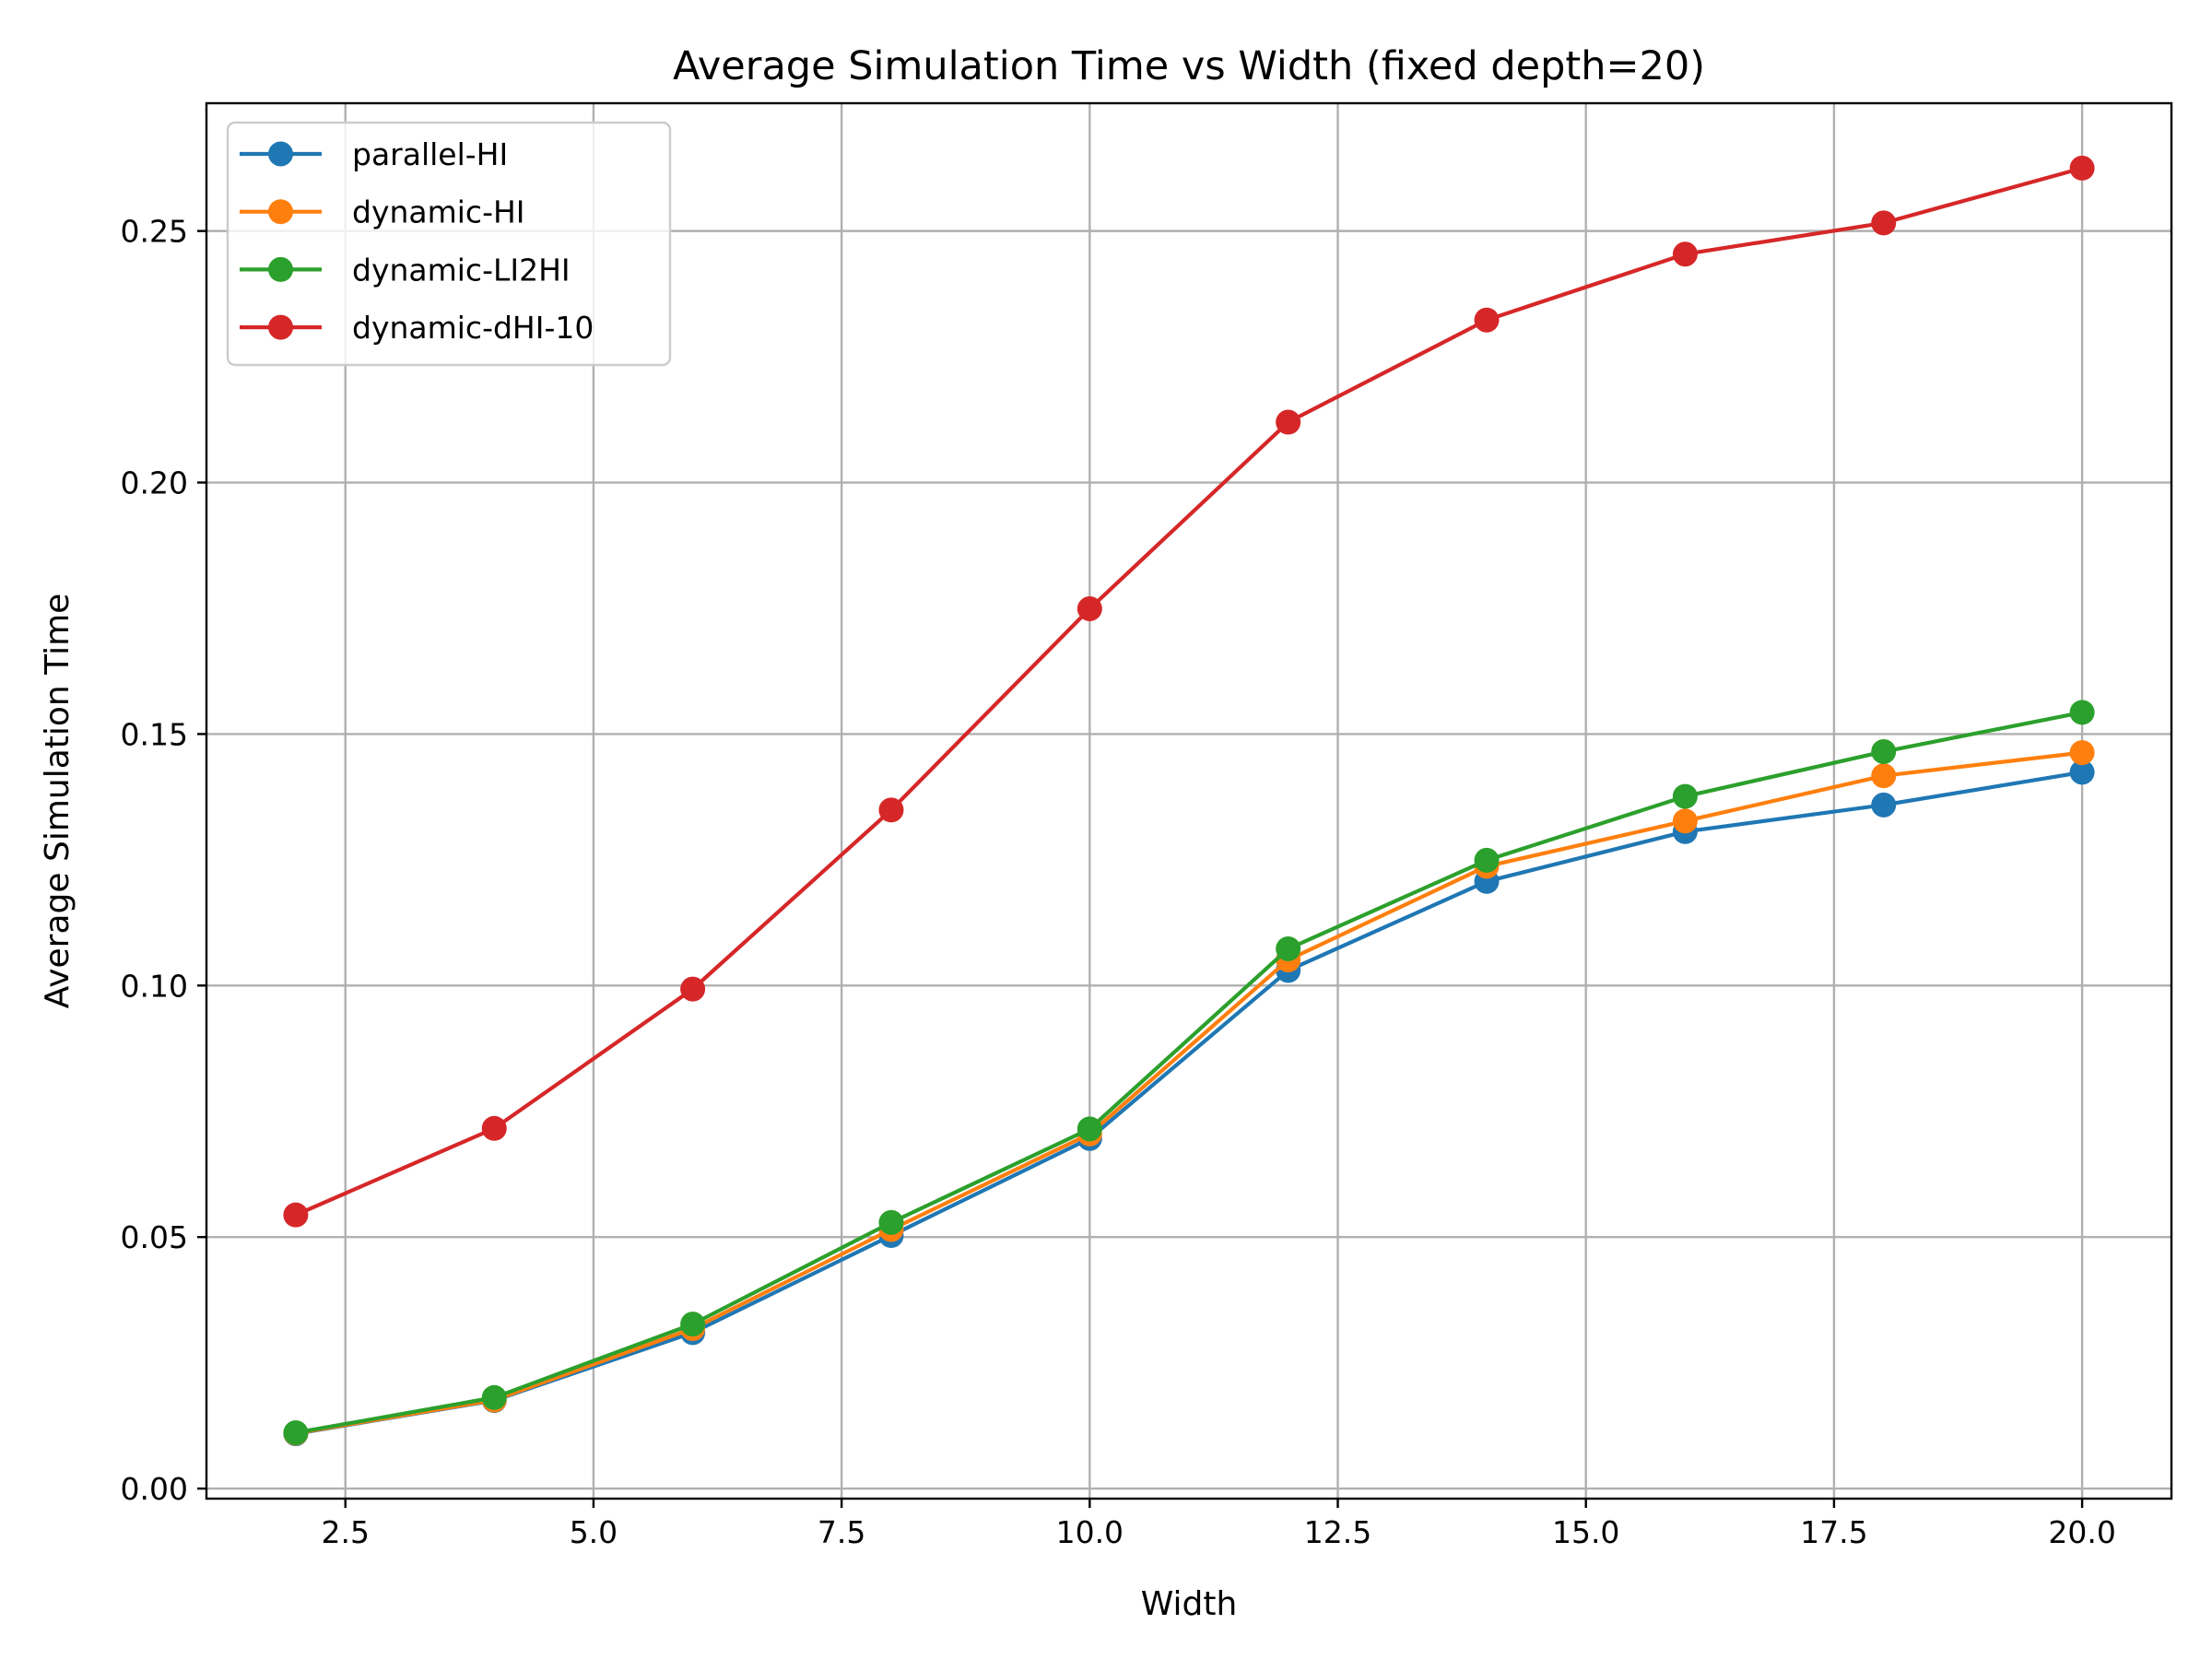 The image size is (2212, 1659). Describe the element at coordinates (473, 328) in the screenshot. I see `legend-label: dynamic-dHI-10` at that location.